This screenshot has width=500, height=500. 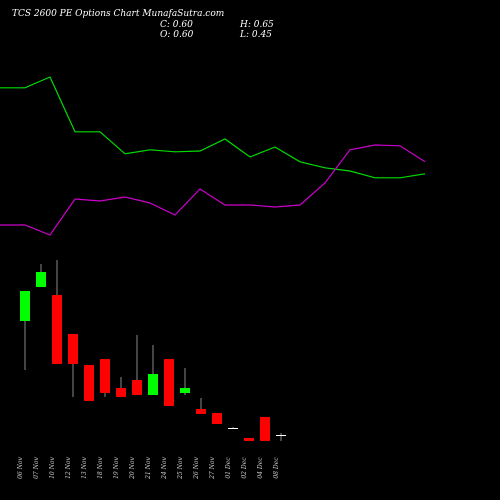 What do you see at coordinates (177, 35) in the screenshot?
I see `open-label: O: 0.60` at bounding box center [177, 35].